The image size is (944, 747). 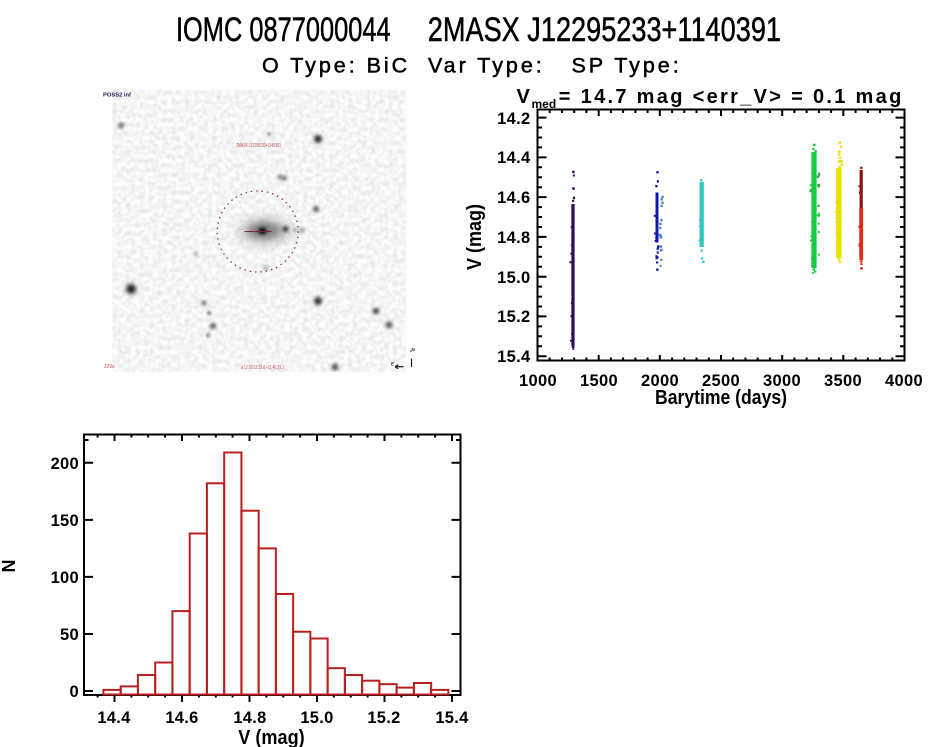 What do you see at coordinates (524, 97) in the screenshot?
I see `svg-text: V` at bounding box center [524, 97].